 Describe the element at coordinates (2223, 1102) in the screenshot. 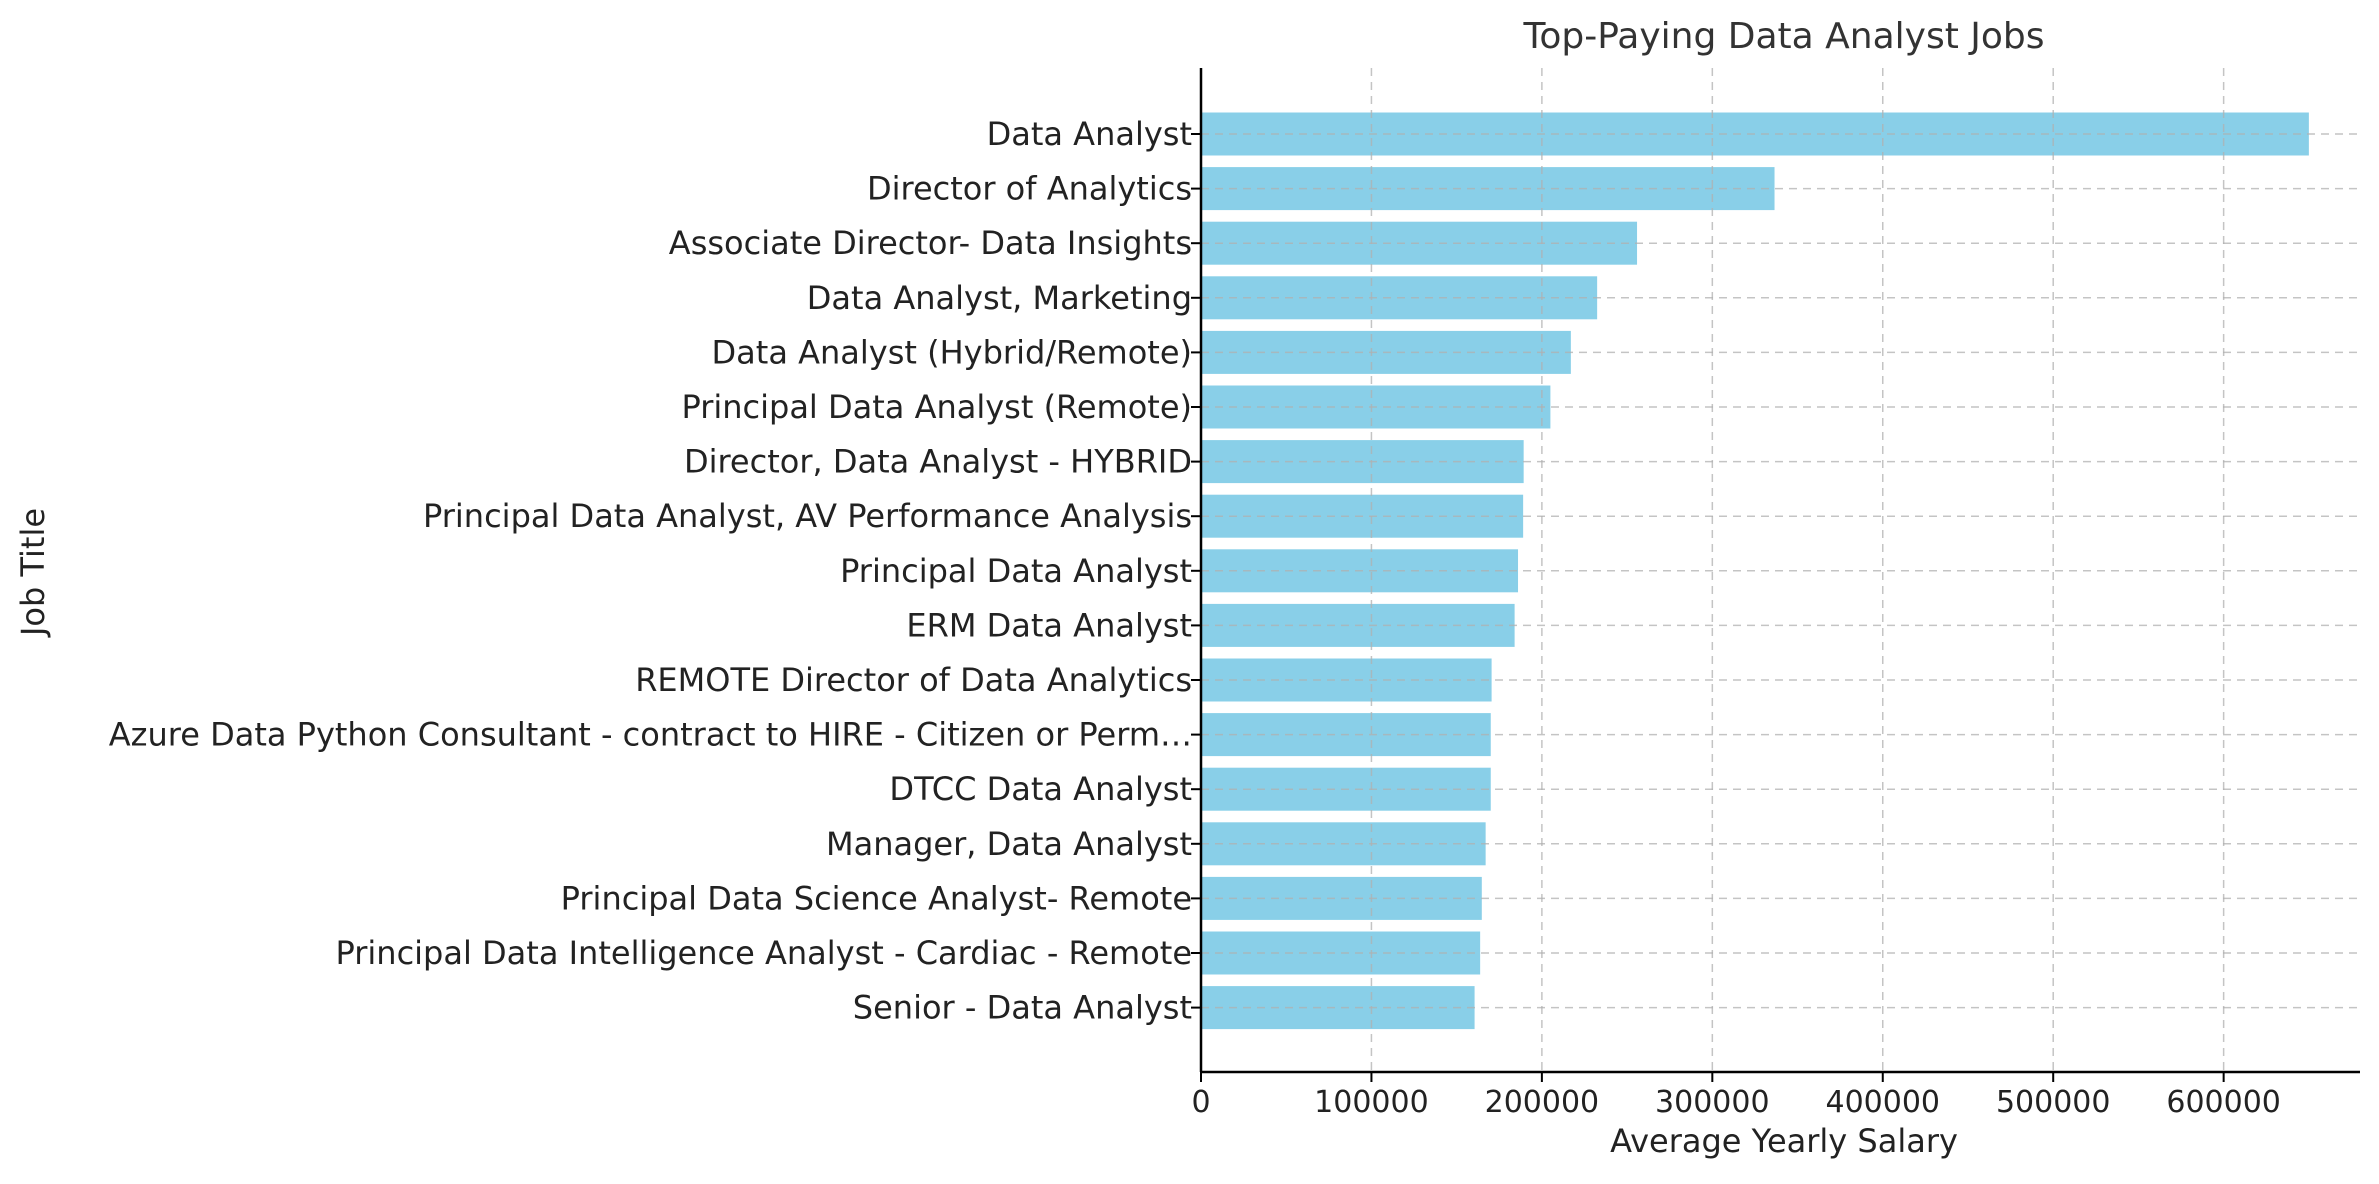

I see `x-tick-label: 600000` at that location.